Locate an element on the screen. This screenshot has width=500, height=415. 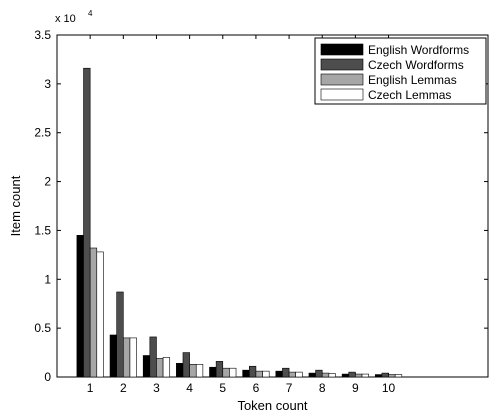
legend-label: Czech Lemmas is located at coordinates (409, 95).